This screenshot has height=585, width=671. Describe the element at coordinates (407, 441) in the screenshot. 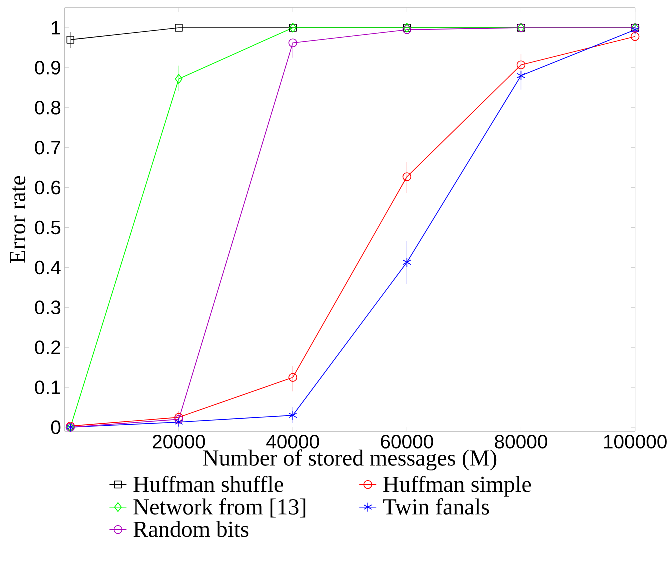

I see `x-tick-label: 60000` at that location.